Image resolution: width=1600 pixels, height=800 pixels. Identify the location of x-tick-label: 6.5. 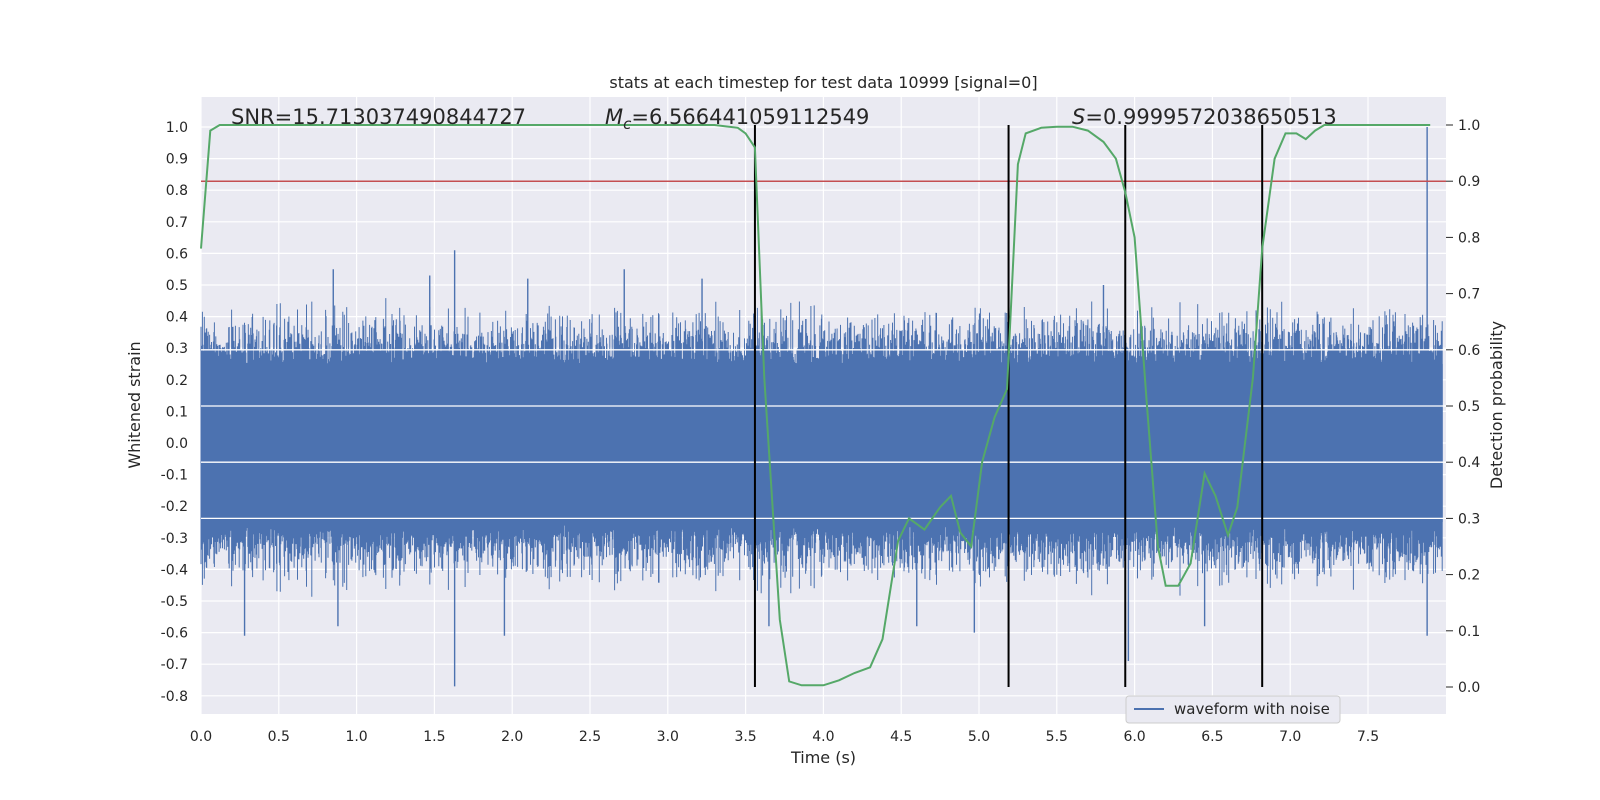
(1212, 737).